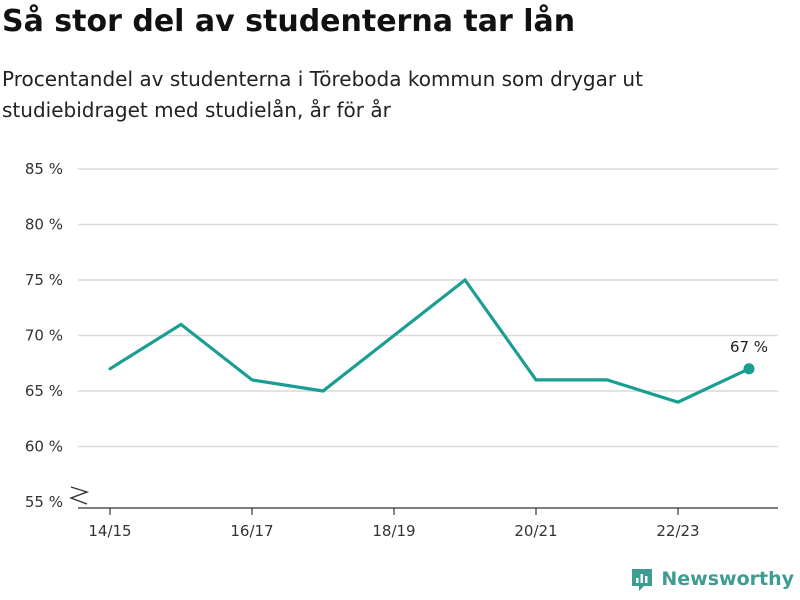  What do you see at coordinates (44, 447) in the screenshot?
I see `y-tick-label: 60 %` at bounding box center [44, 447].